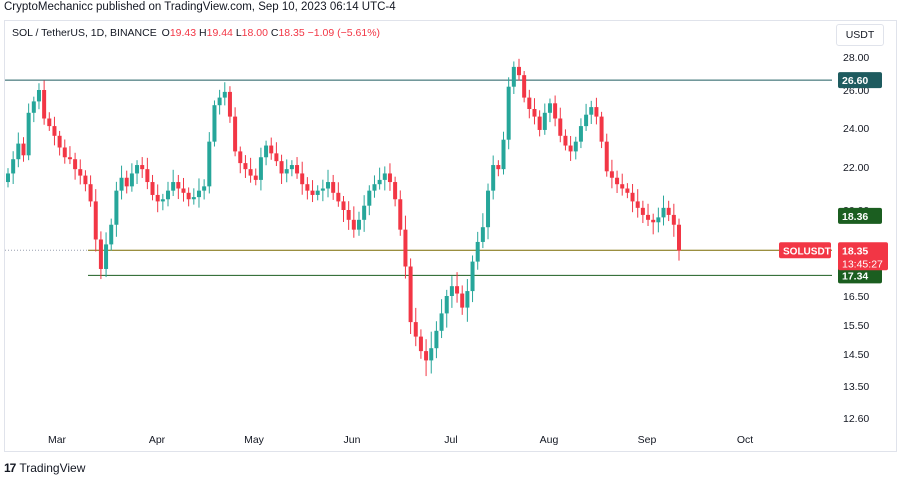  I want to click on currency-button: USDT, so click(860, 35).